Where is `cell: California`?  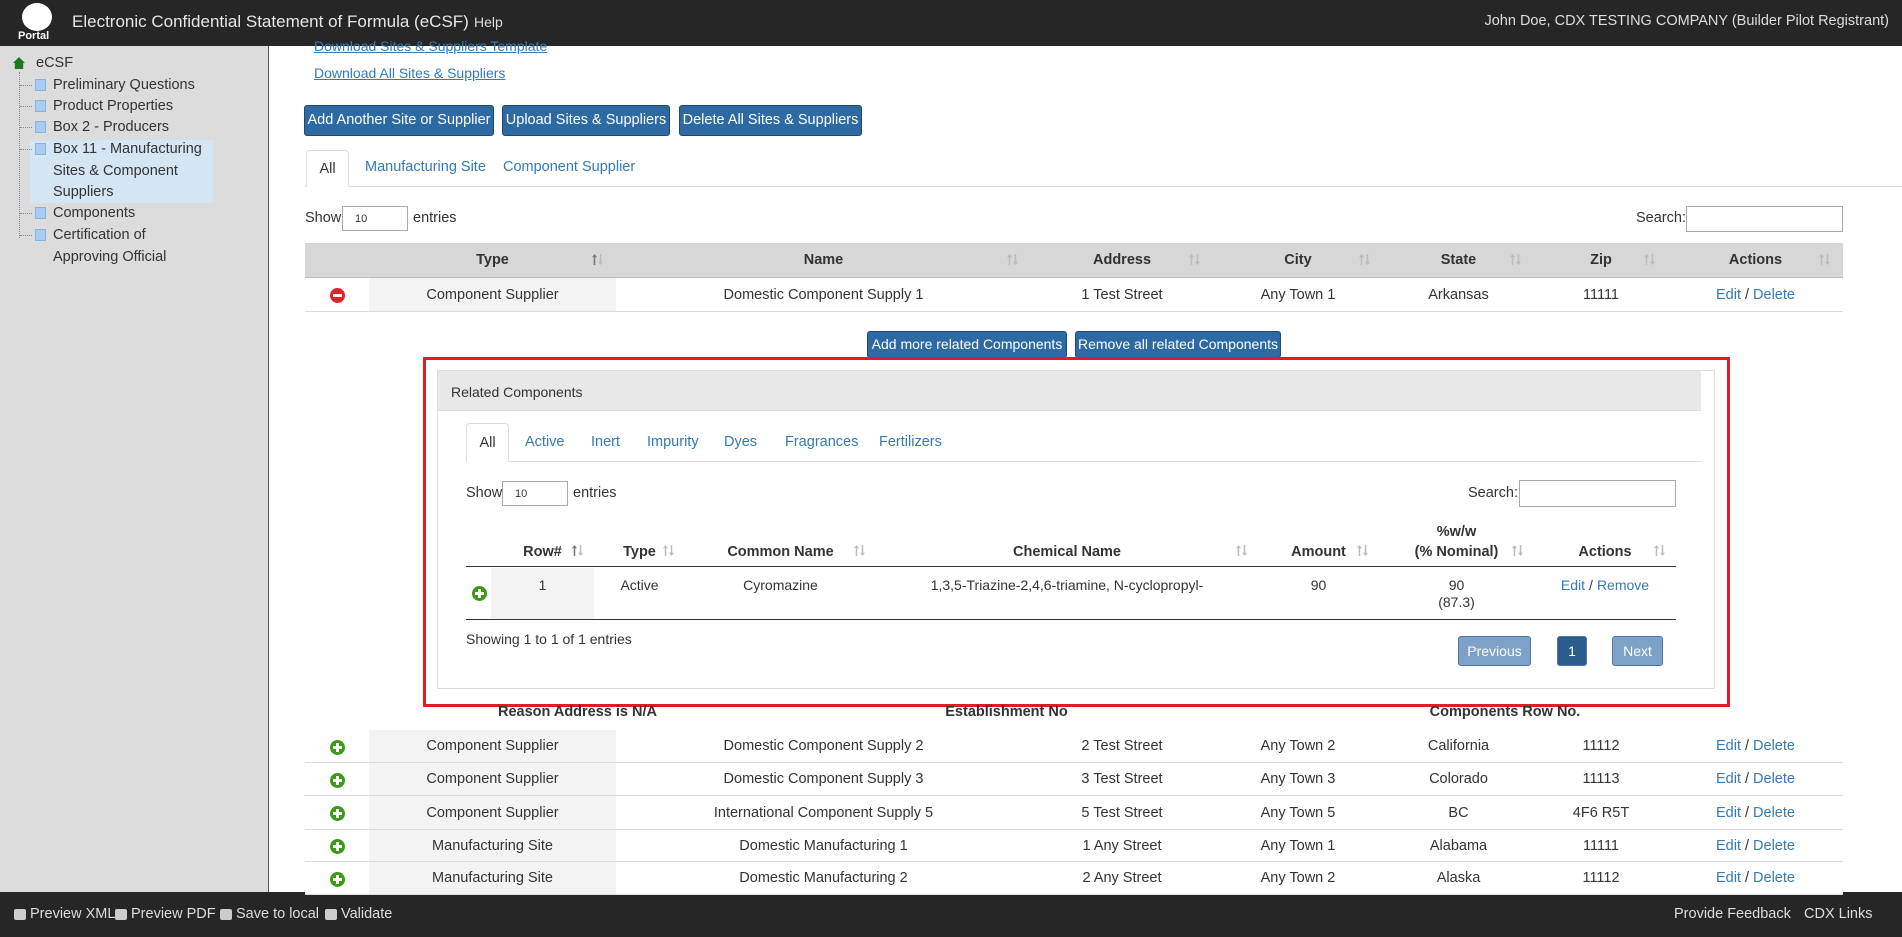
cell: California is located at coordinates (1458, 746).